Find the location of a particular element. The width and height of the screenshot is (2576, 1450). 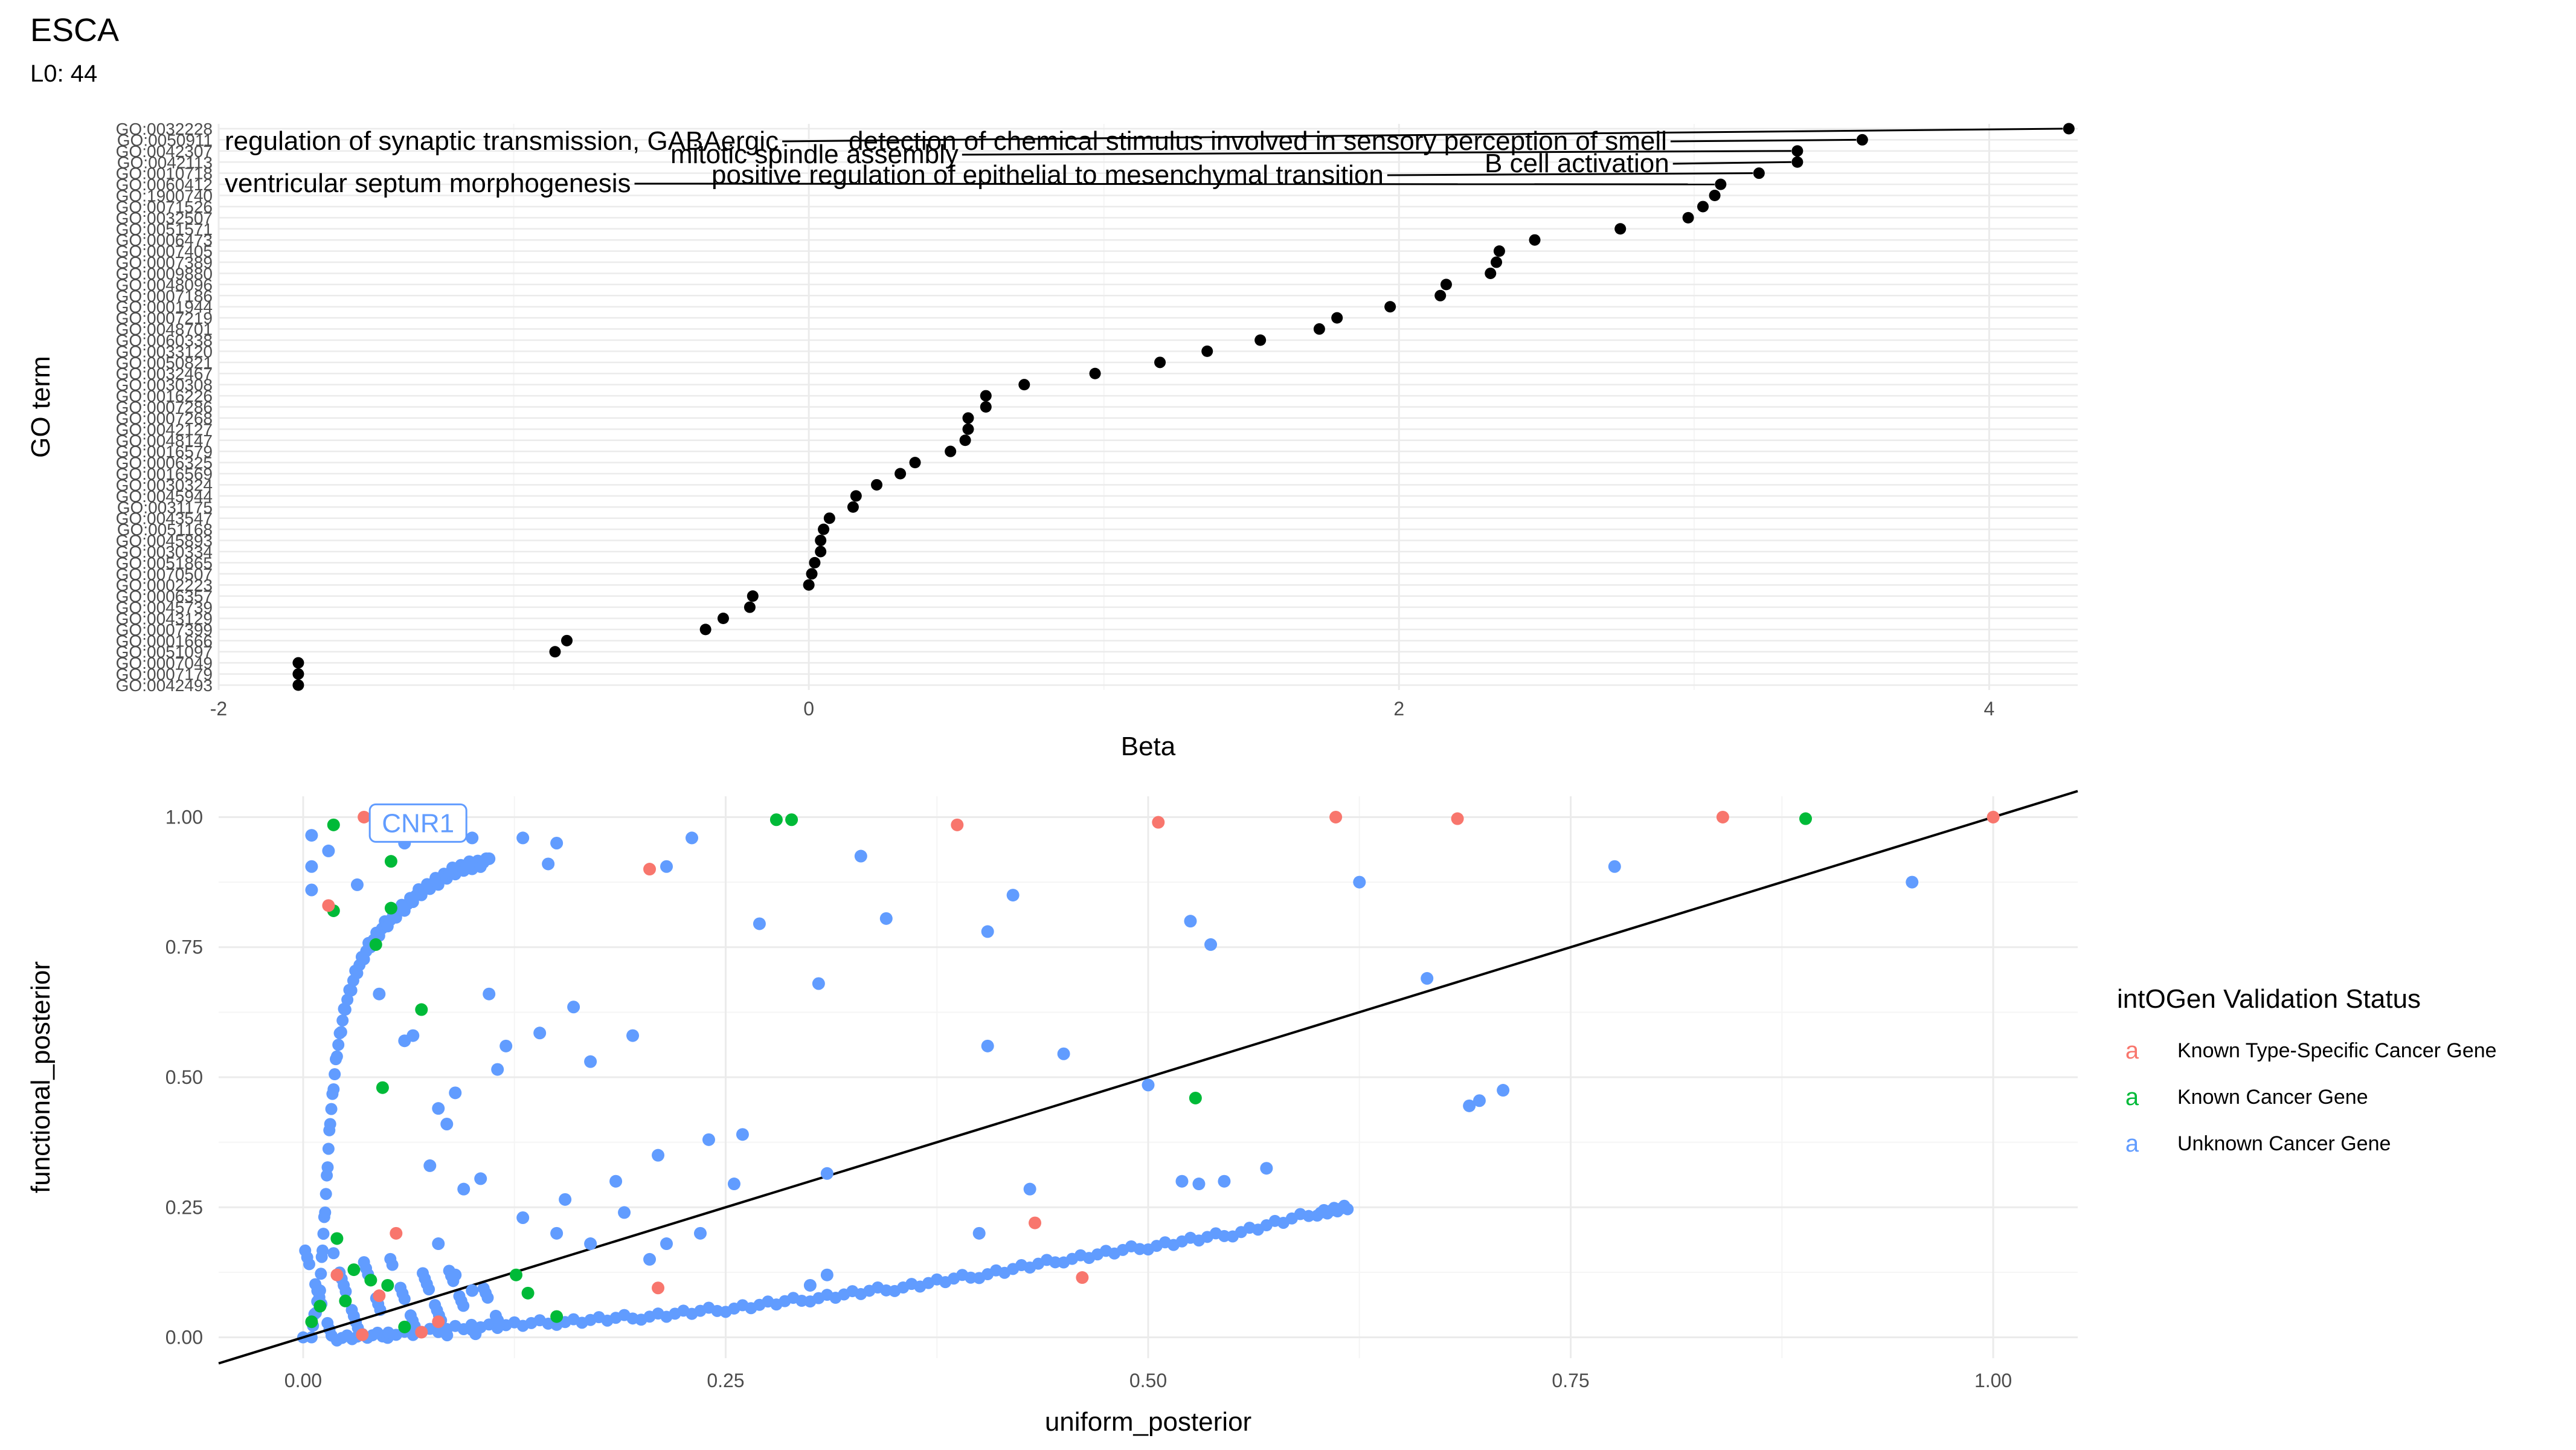

y-tick-label: GO:0051571 is located at coordinates (164, 229).